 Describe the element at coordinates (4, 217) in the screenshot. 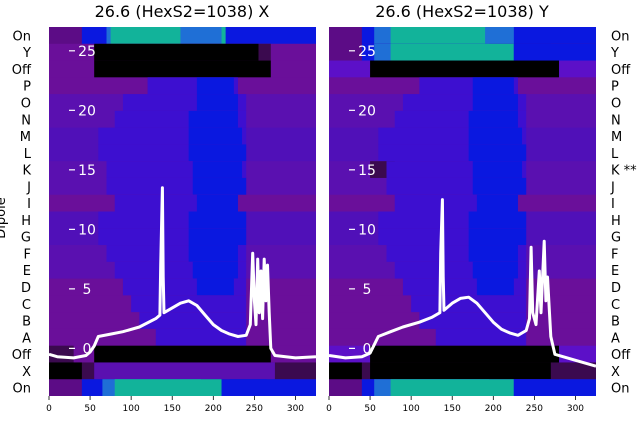

I see `y-axis-label: Dipole` at that location.